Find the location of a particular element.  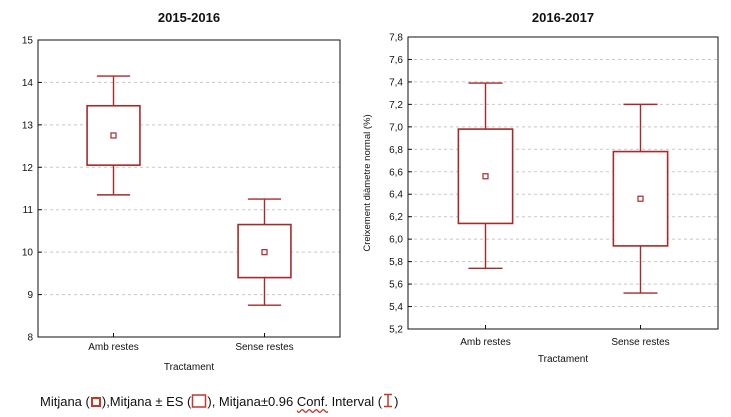

y-tick-label: 5,2 is located at coordinates (396, 330).